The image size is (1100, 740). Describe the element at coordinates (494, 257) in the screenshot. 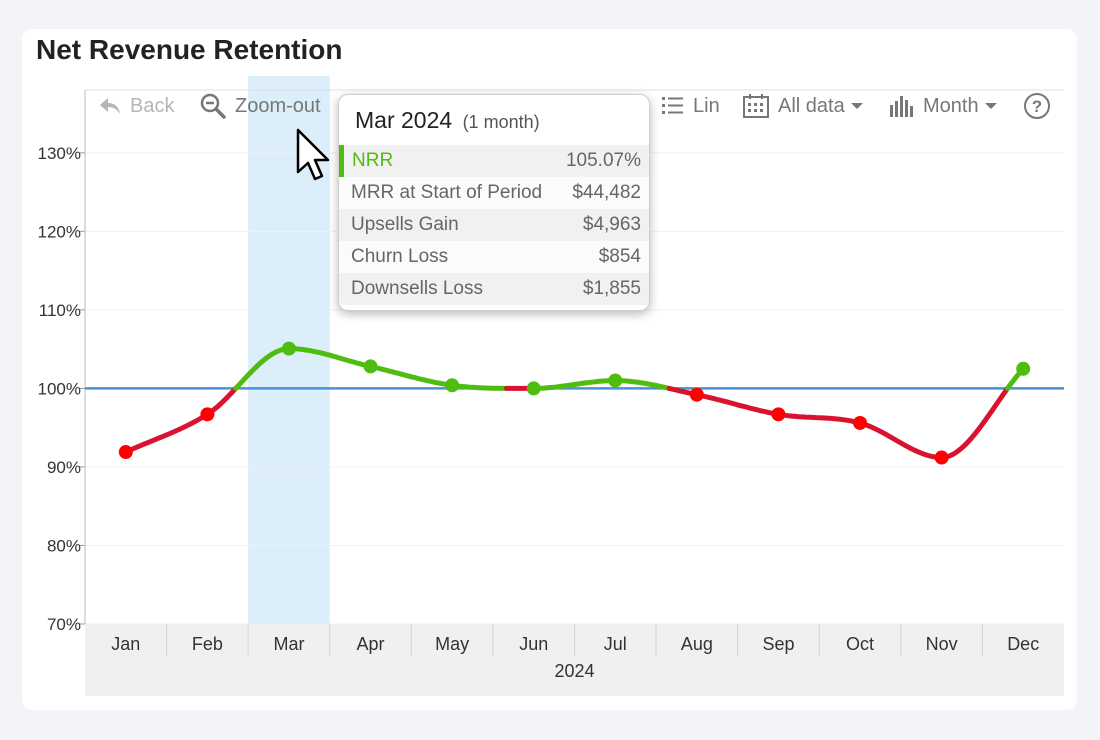

I see `tooltip-row-churn: Churn Loss $854` at that location.